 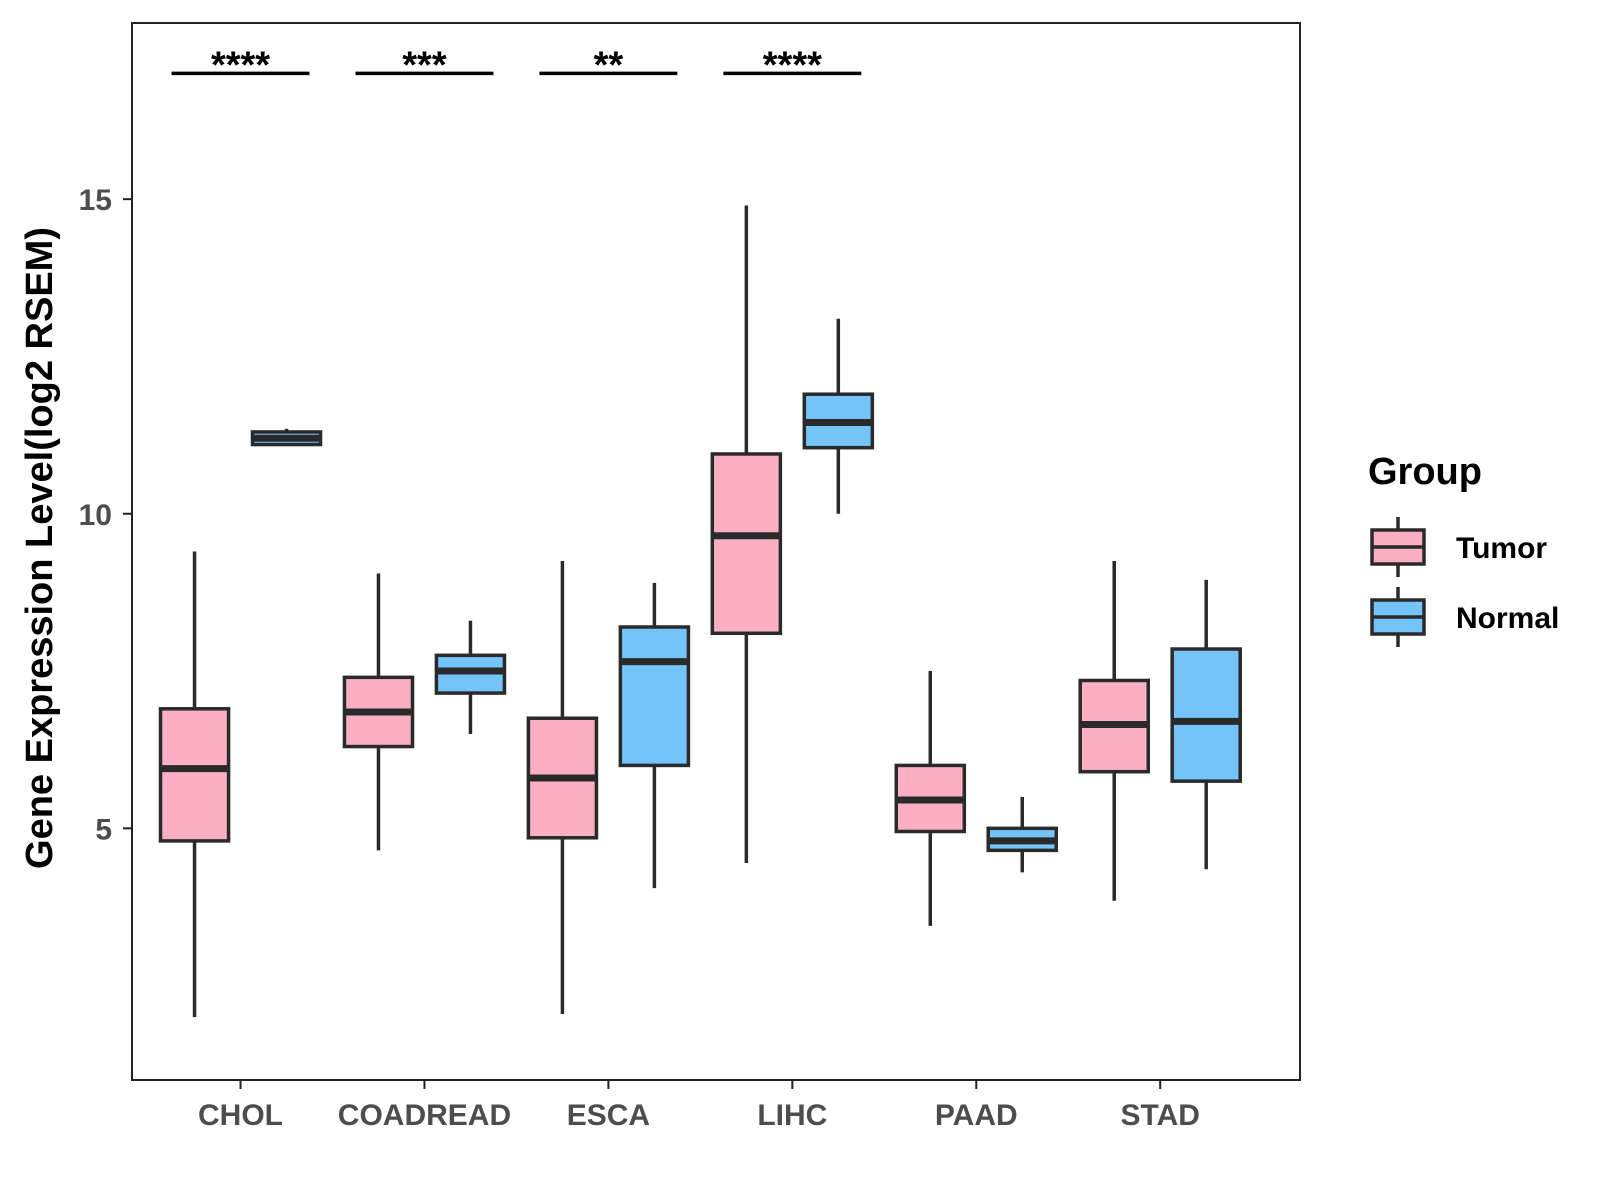 What do you see at coordinates (1114, 730) in the screenshot?
I see `box-stad-tumor` at bounding box center [1114, 730].